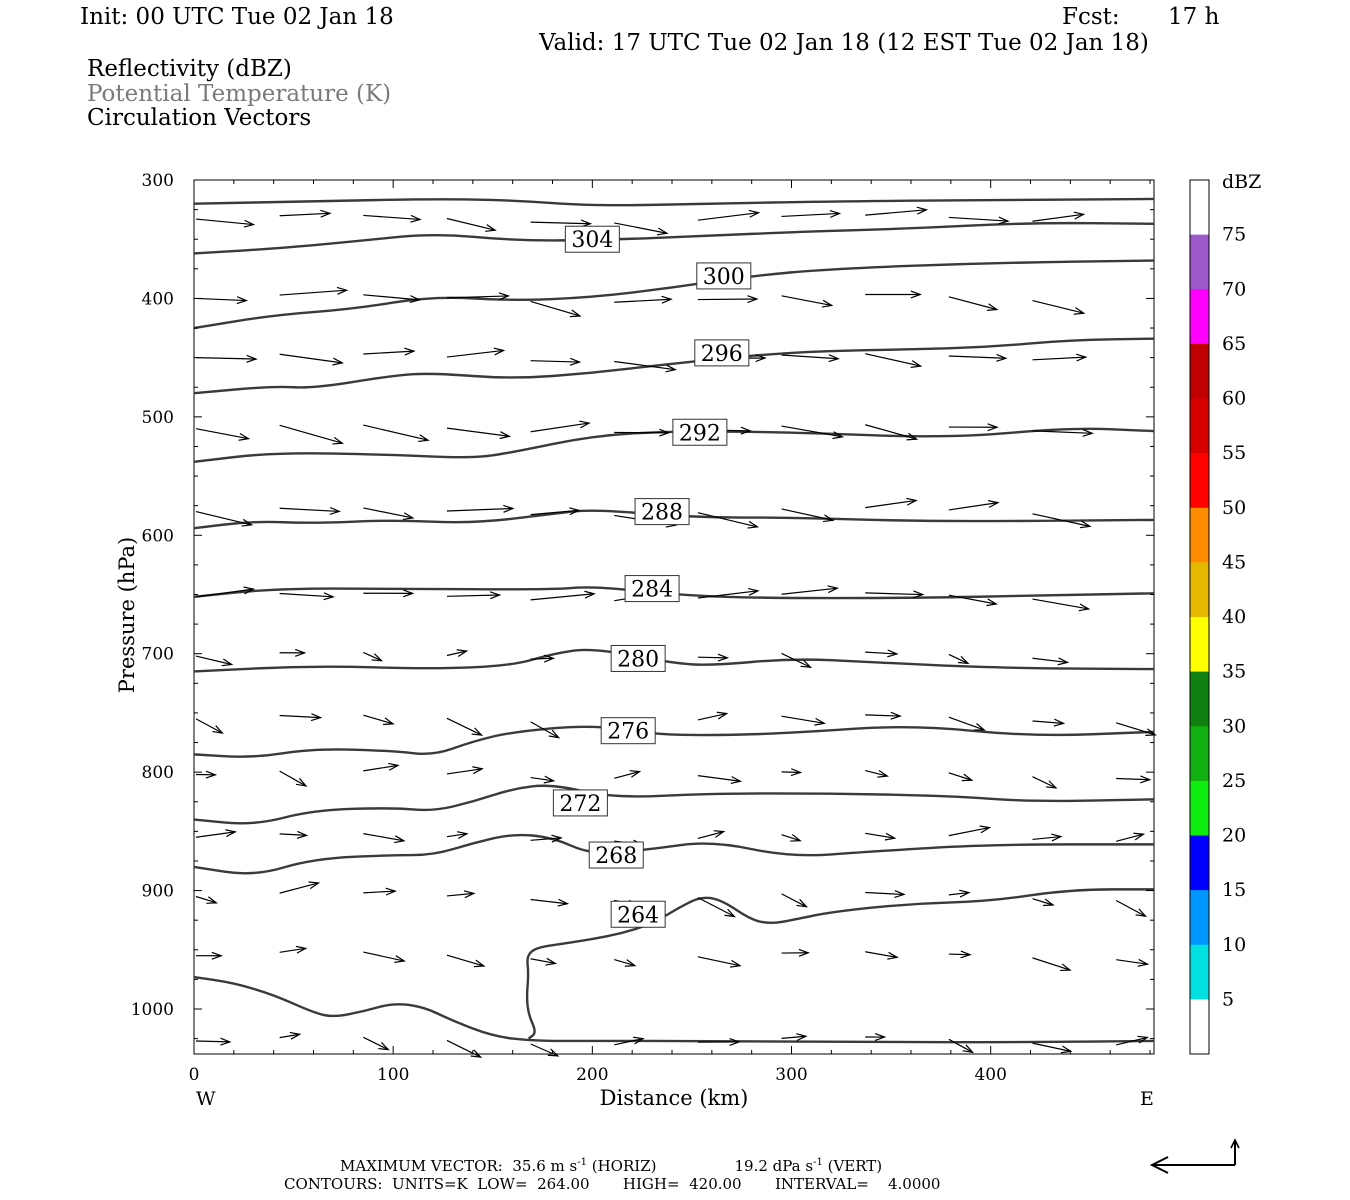  What do you see at coordinates (990, 1075) in the screenshot?
I see `x-tick-label: 400` at bounding box center [990, 1075].